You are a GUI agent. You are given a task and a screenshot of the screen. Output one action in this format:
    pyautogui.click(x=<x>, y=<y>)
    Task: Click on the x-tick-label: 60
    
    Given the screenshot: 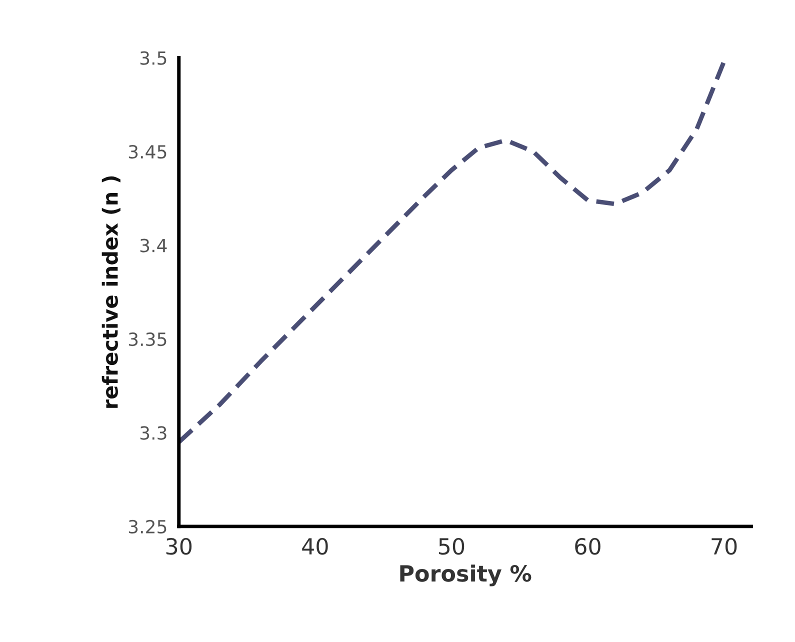 What is the action you would take?
    pyautogui.click(x=587, y=546)
    